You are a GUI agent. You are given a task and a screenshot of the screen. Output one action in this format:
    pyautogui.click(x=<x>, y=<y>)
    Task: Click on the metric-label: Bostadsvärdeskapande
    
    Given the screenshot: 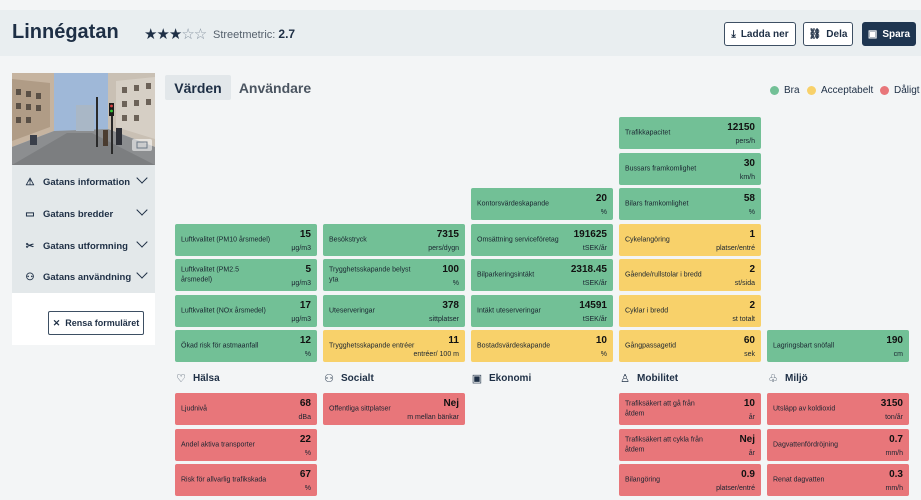 What is the action you would take?
    pyautogui.click(x=514, y=346)
    